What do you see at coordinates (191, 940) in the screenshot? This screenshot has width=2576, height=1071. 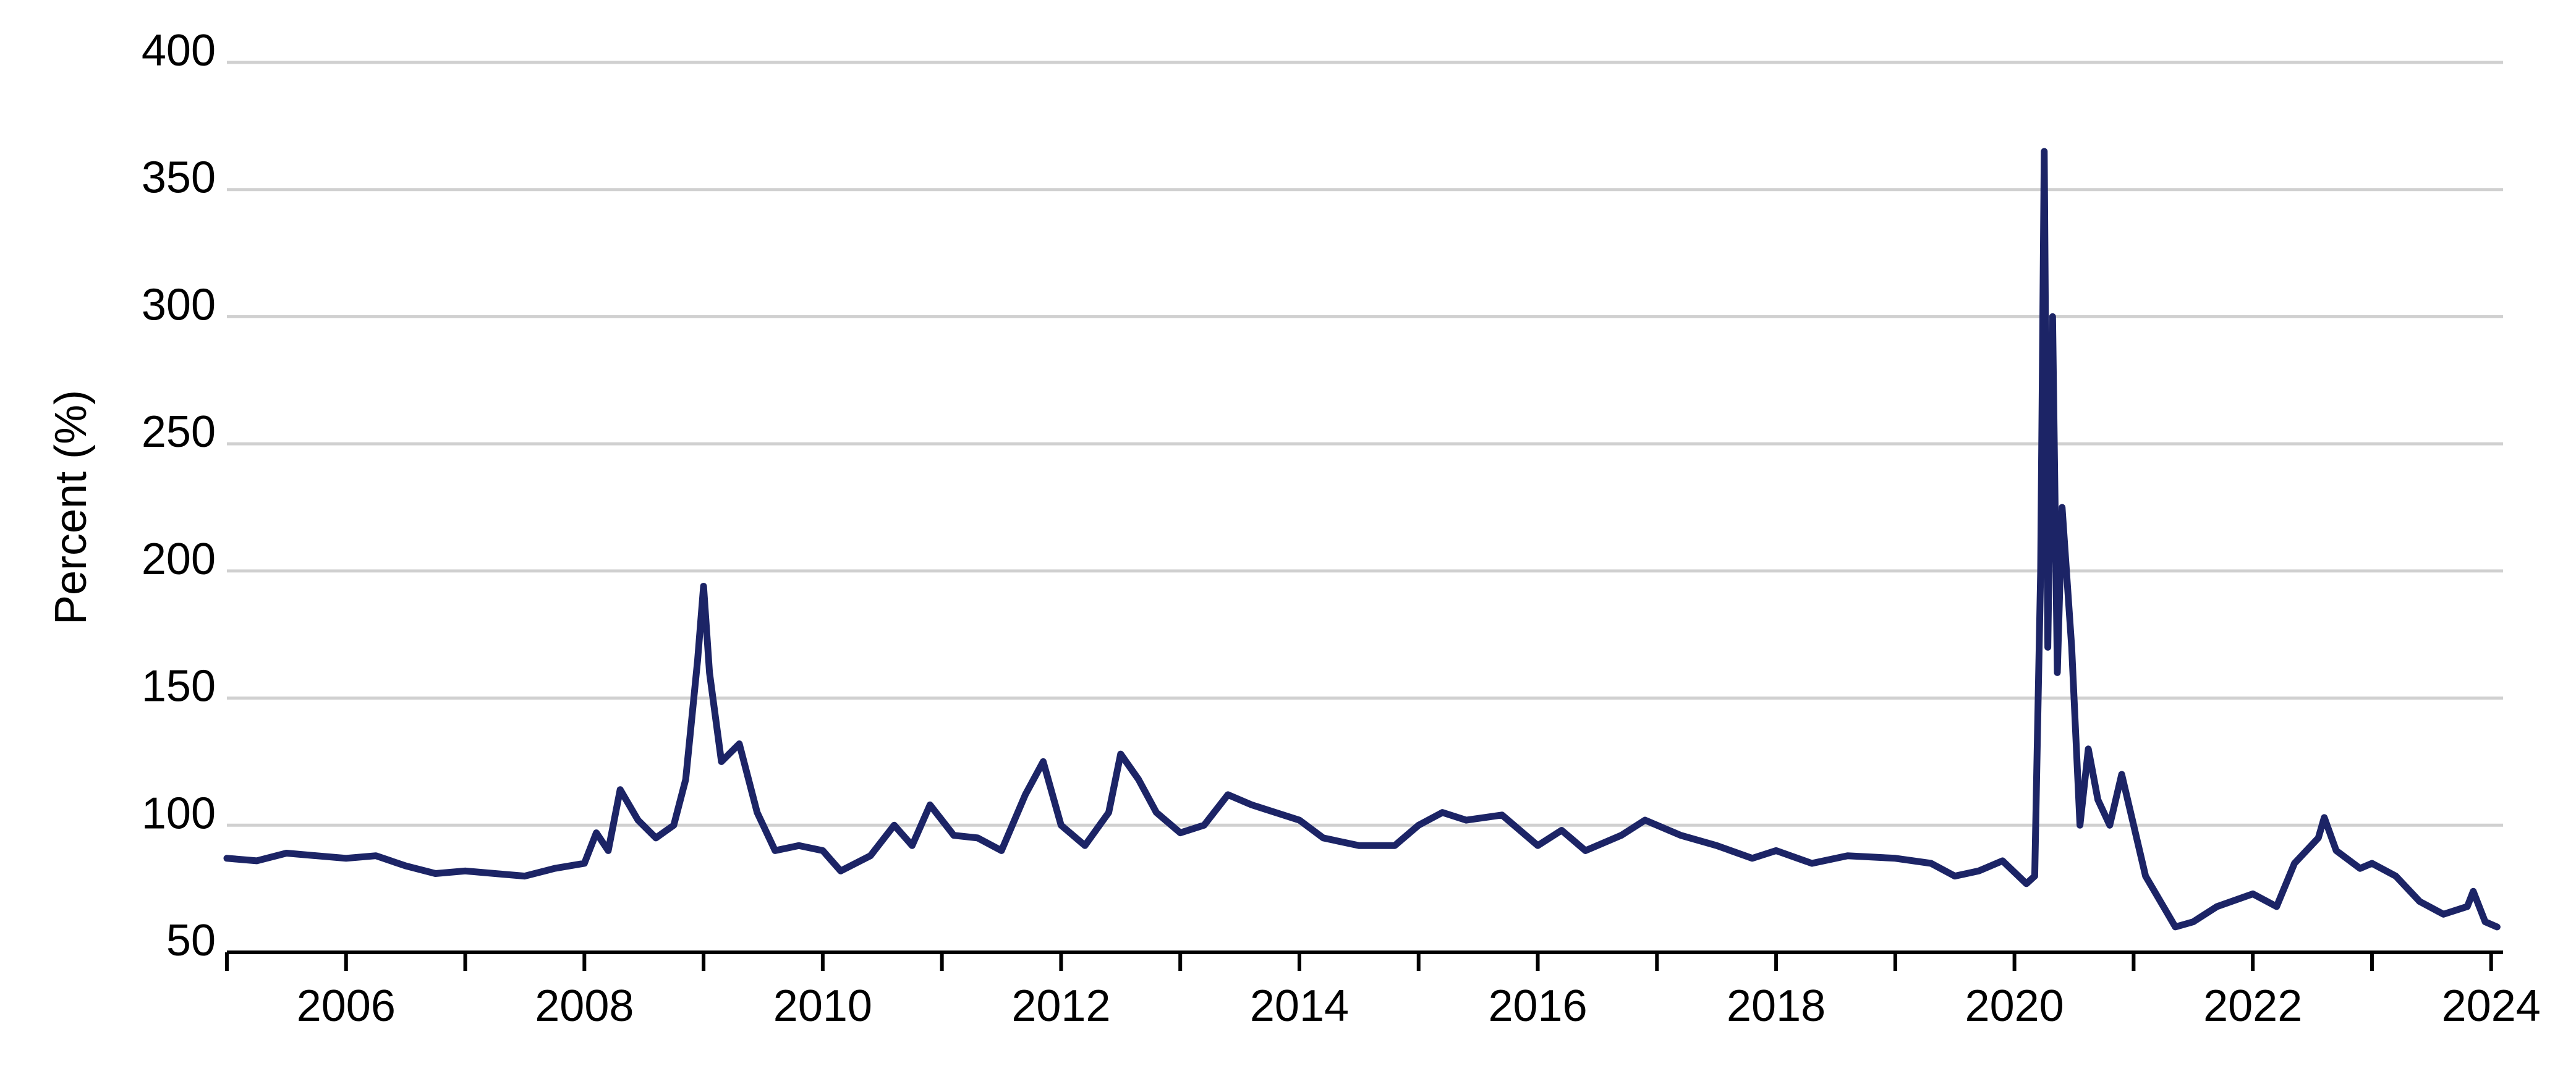 I see `y-tick-label: 50` at bounding box center [191, 940].